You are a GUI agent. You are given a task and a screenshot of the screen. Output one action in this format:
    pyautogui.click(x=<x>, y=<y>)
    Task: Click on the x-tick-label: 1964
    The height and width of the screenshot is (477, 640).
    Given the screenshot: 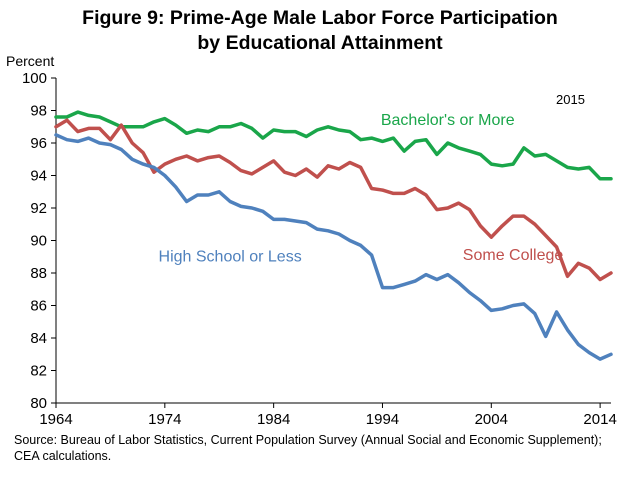 What is the action you would take?
    pyautogui.click(x=55, y=419)
    